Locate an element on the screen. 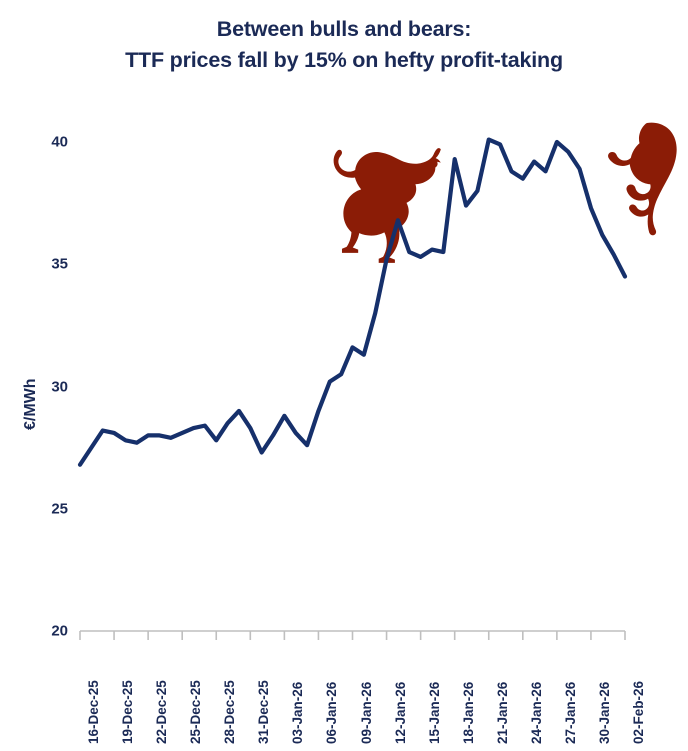 Image resolution: width=688 pixels, height=751 pixels. chart-title-line-1: Between bulls and bears: is located at coordinates (344, 29).